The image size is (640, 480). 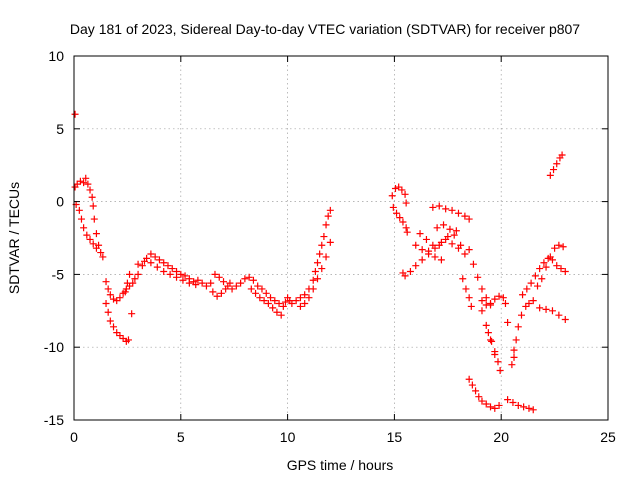 I want to click on y-tick-label: 5, so click(x=60, y=129).